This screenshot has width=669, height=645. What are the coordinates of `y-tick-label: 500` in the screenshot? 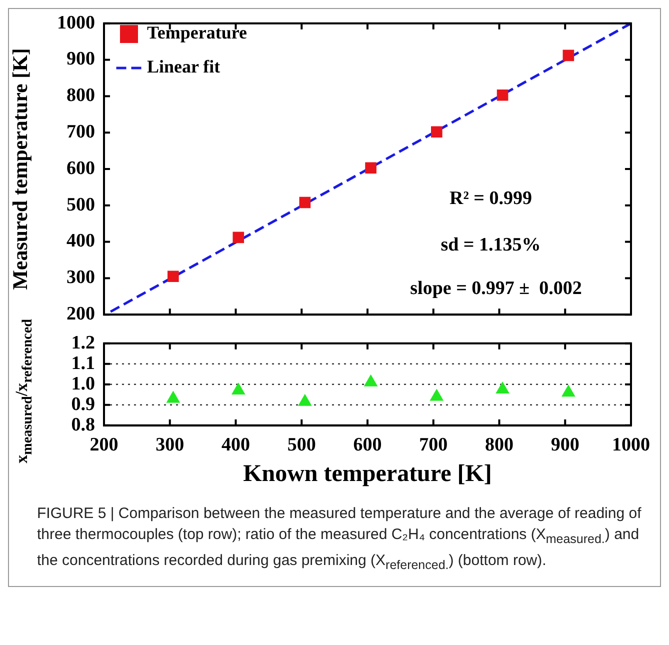 It's located at (80, 205).